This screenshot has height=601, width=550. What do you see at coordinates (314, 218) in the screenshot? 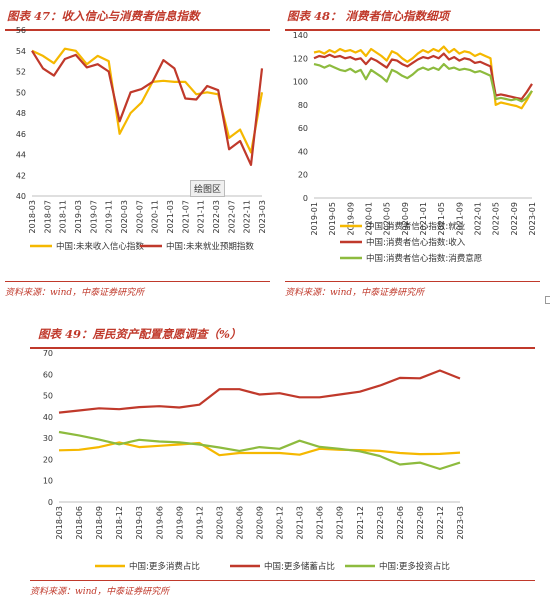
I see `x-tick-label: 2019-01` at bounding box center [314, 218].